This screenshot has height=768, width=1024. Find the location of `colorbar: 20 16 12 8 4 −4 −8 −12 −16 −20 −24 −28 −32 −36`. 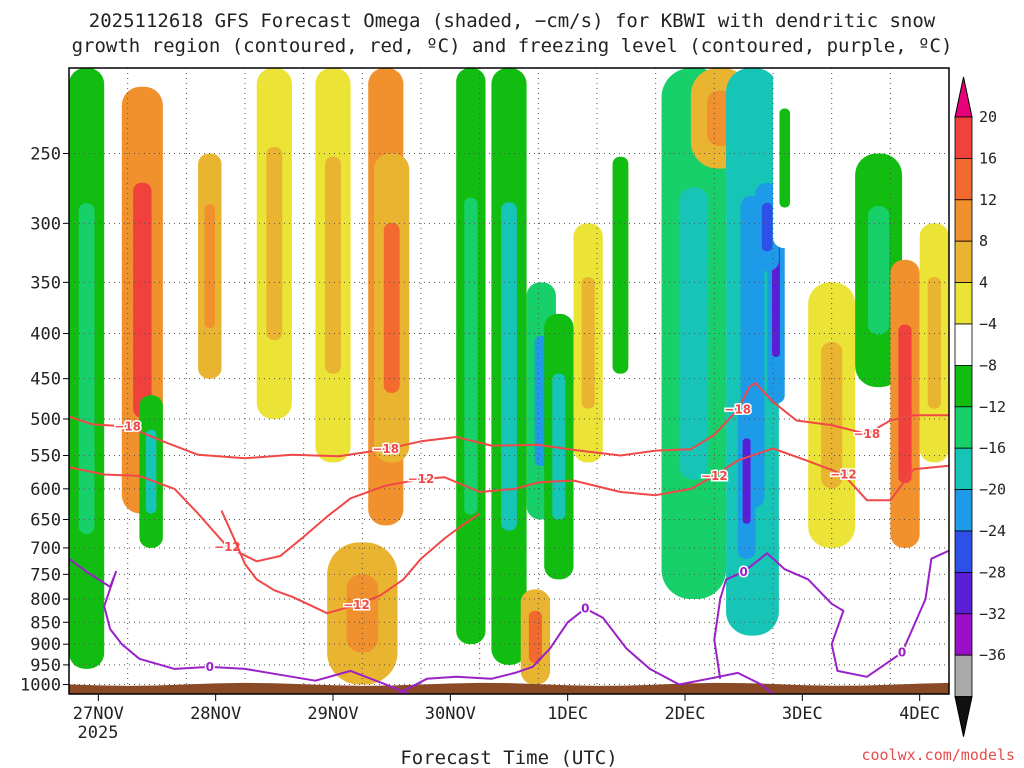

colorbar: 20 16 12 8 4 −4 −8 −12 −16 −20 −24 −28 −32 −36 is located at coordinates (980, 406).